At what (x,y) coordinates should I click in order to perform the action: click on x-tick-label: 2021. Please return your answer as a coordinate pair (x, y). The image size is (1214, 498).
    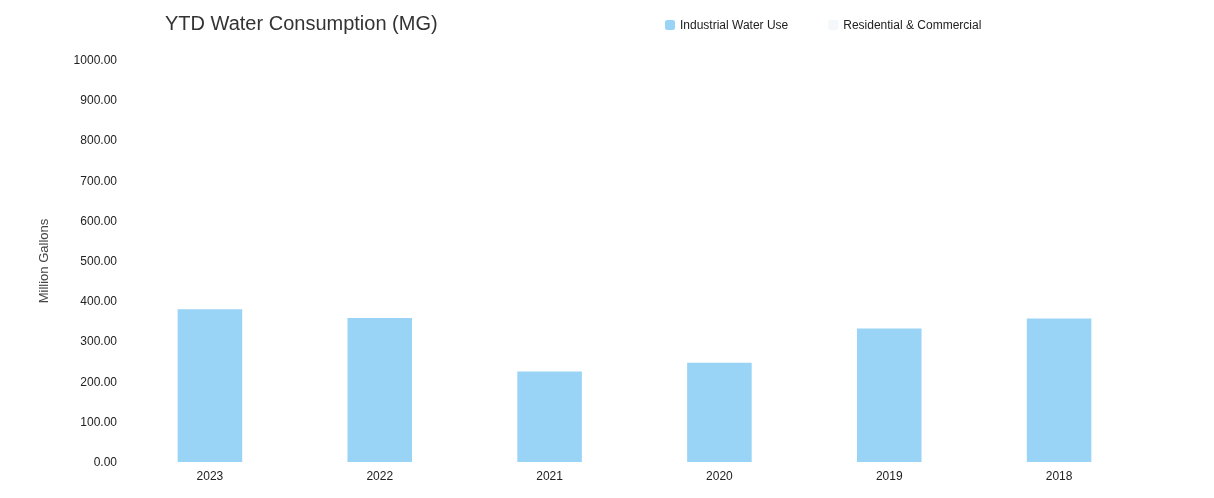
    Looking at the image, I should click on (550, 476).